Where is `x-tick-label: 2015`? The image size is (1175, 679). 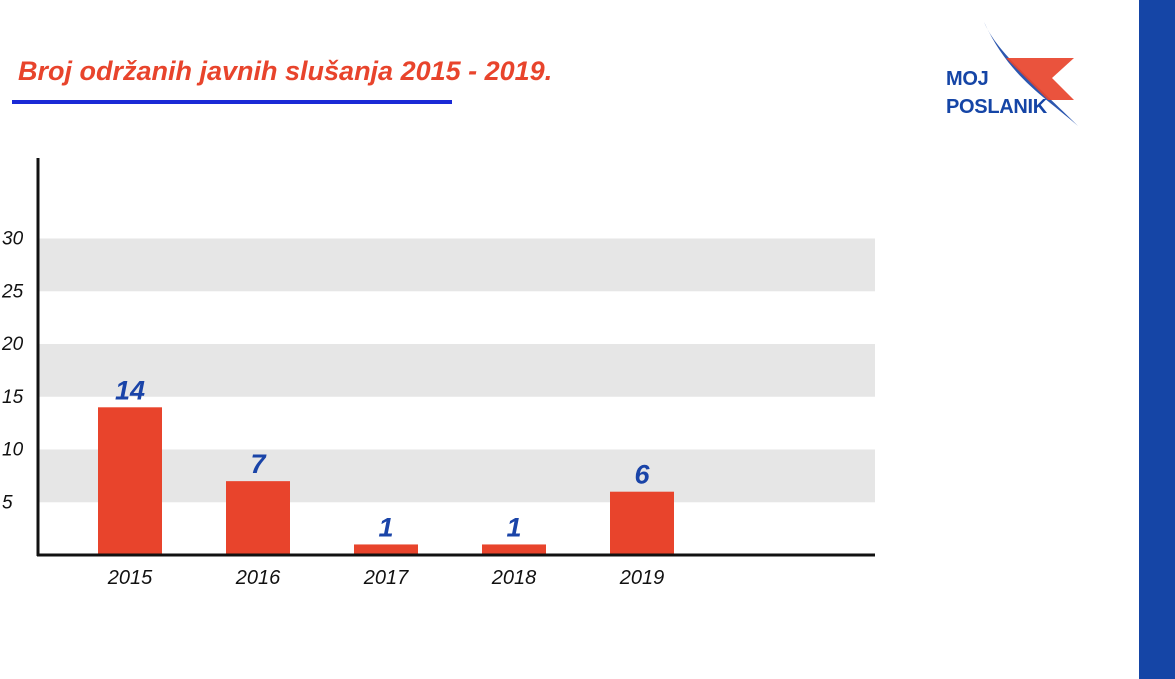 x-tick-label: 2015 is located at coordinates (130, 578).